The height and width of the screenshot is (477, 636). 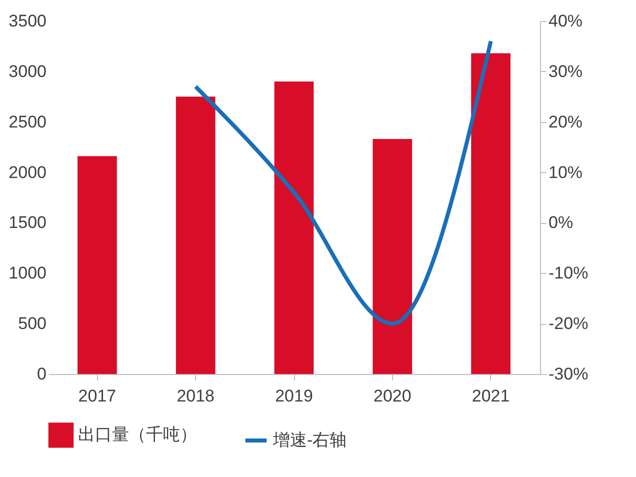 I want to click on y2-tick-label: -30%, so click(x=568, y=374).